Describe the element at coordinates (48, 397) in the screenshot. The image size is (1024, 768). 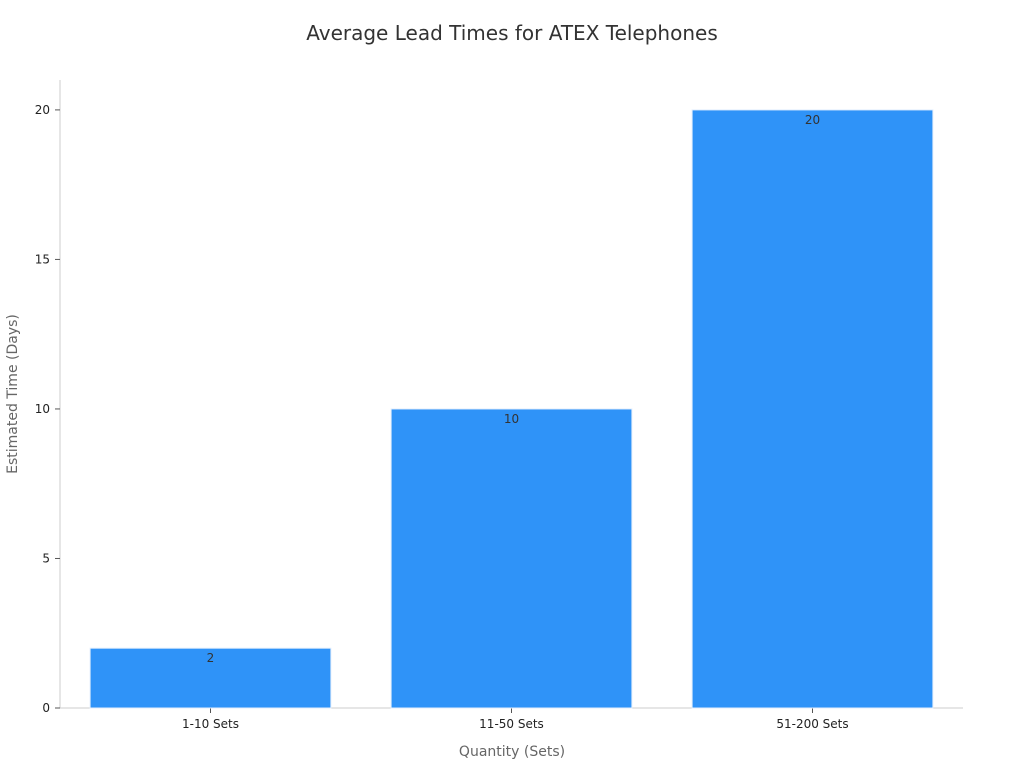
I see `y-axis: 0 5 10 15 20` at that location.